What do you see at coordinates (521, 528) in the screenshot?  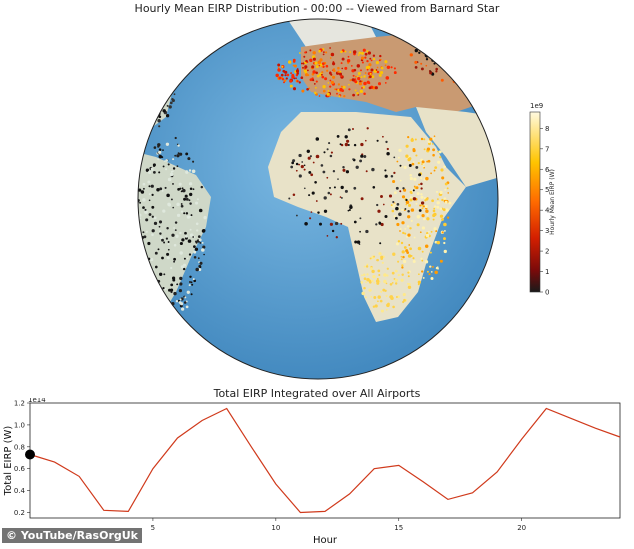 I see `x-tick-label: 20` at bounding box center [521, 528].